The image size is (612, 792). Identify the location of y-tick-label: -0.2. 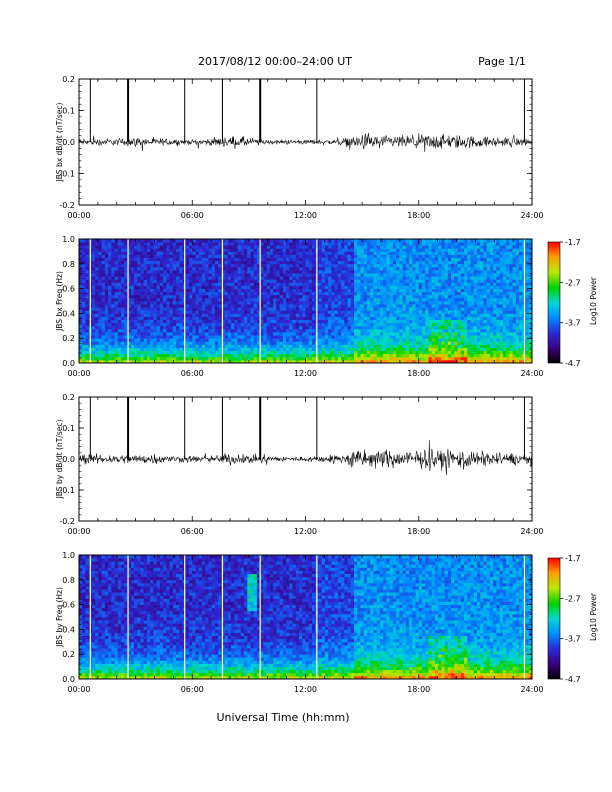
(67, 205).